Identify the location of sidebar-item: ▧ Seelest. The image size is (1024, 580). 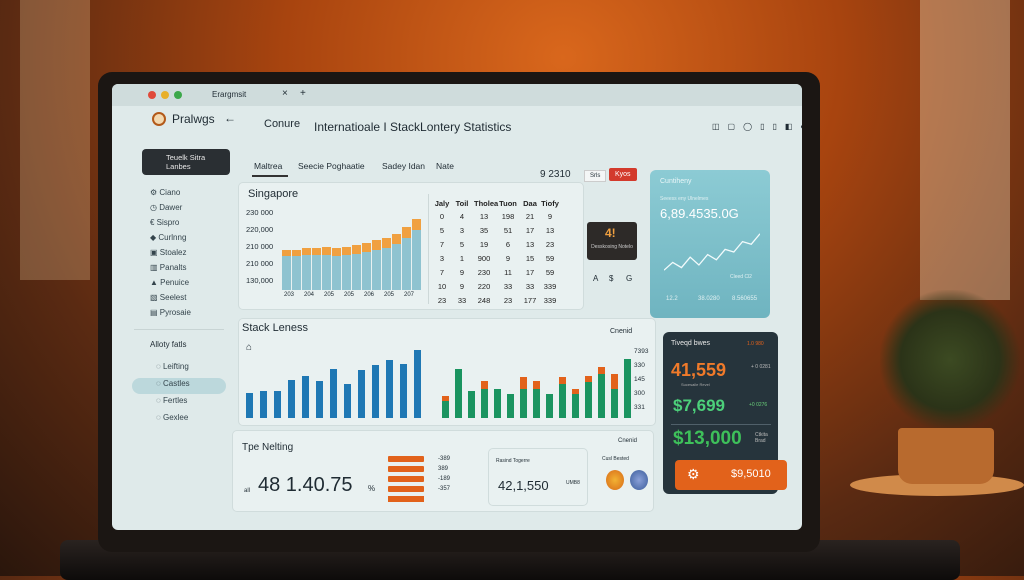
(168, 297).